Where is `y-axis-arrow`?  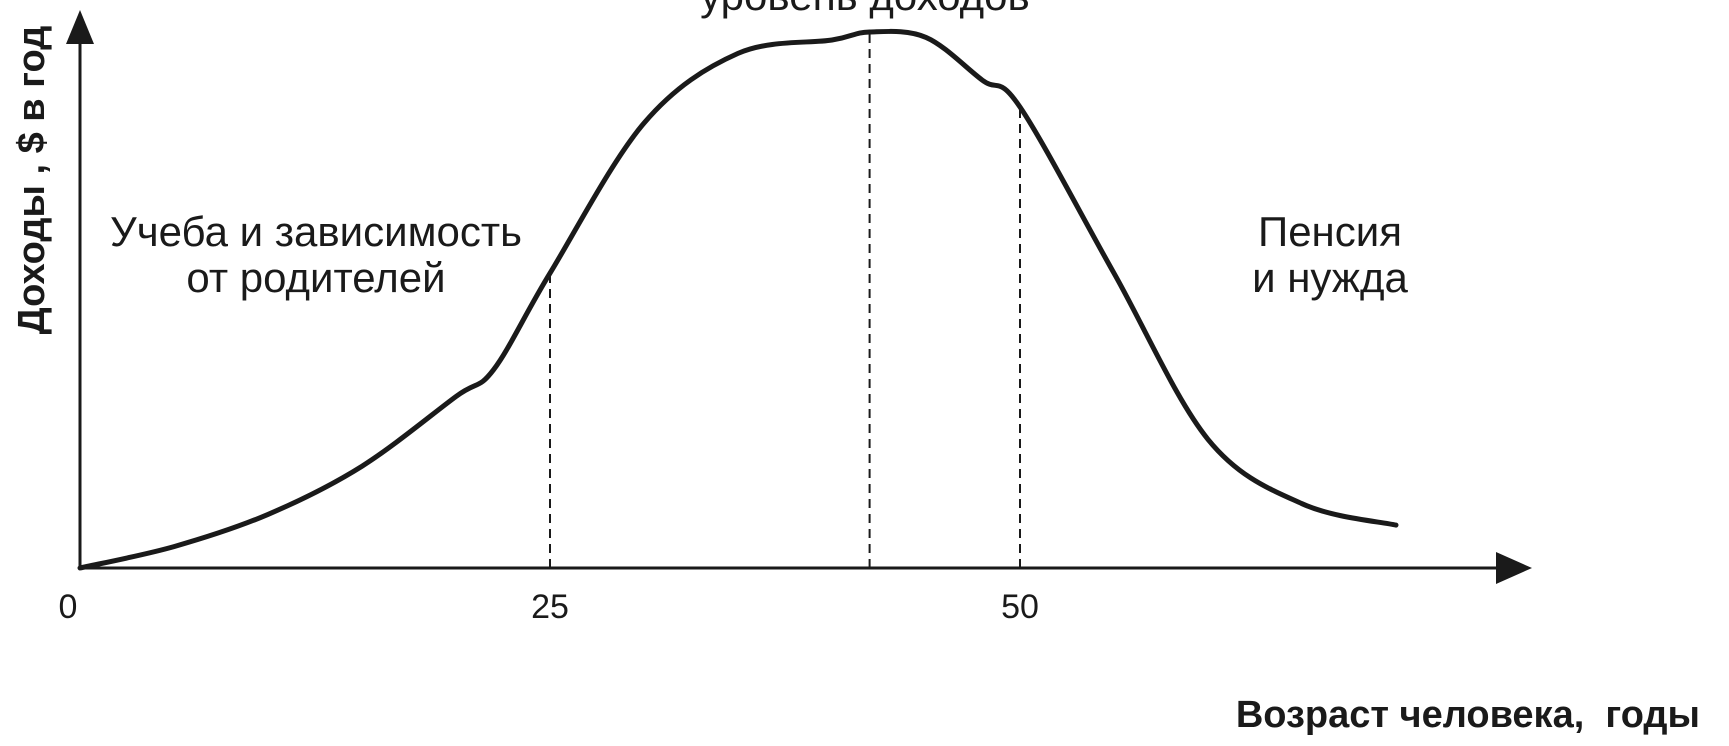
y-axis-arrow is located at coordinates (80, 27).